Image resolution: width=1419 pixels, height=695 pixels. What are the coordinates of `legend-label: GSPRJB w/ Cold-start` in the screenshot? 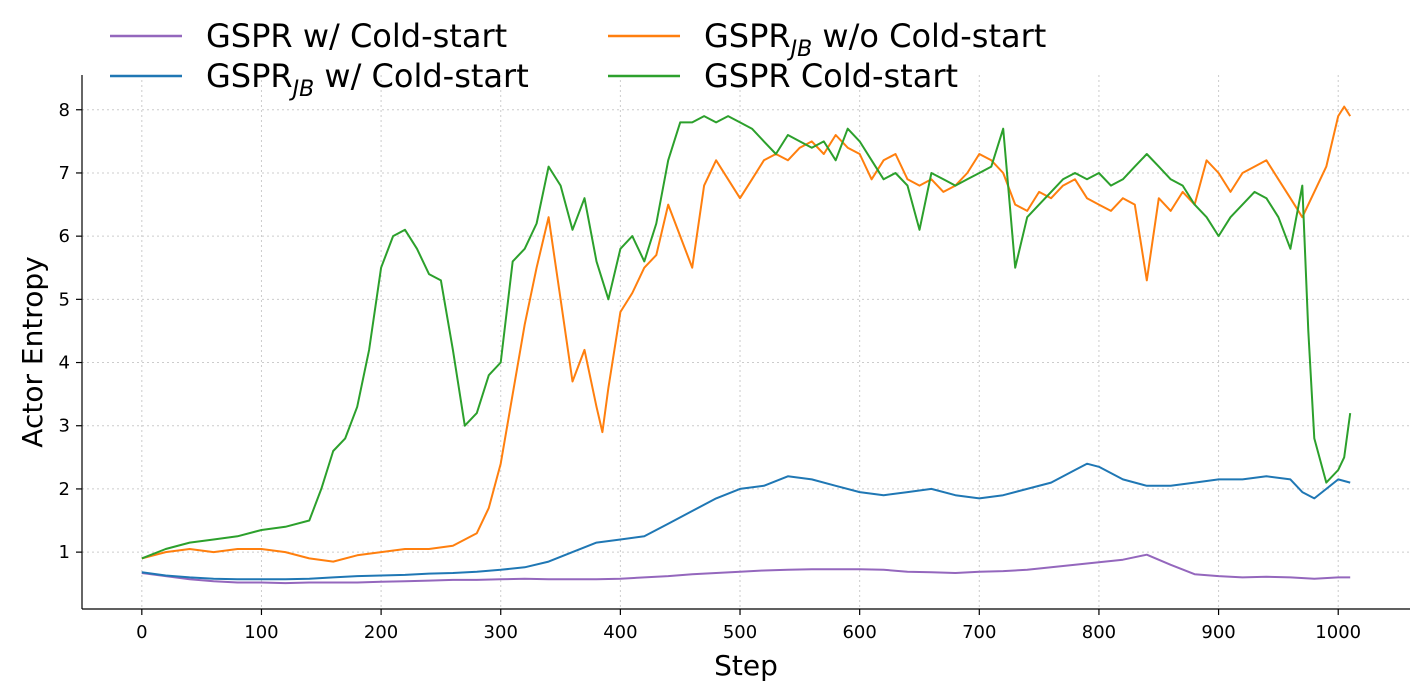 It's located at (367, 79).